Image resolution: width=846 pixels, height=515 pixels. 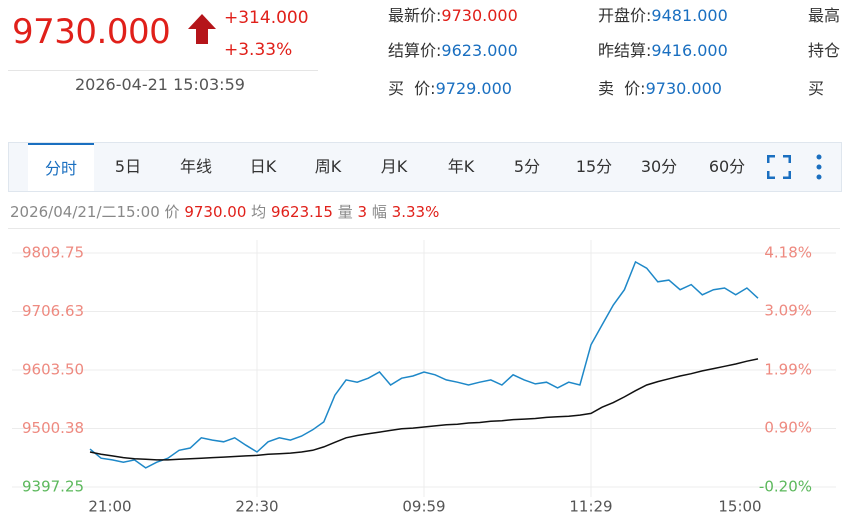 I want to click on field-label: 持仓, so click(x=824, y=50).